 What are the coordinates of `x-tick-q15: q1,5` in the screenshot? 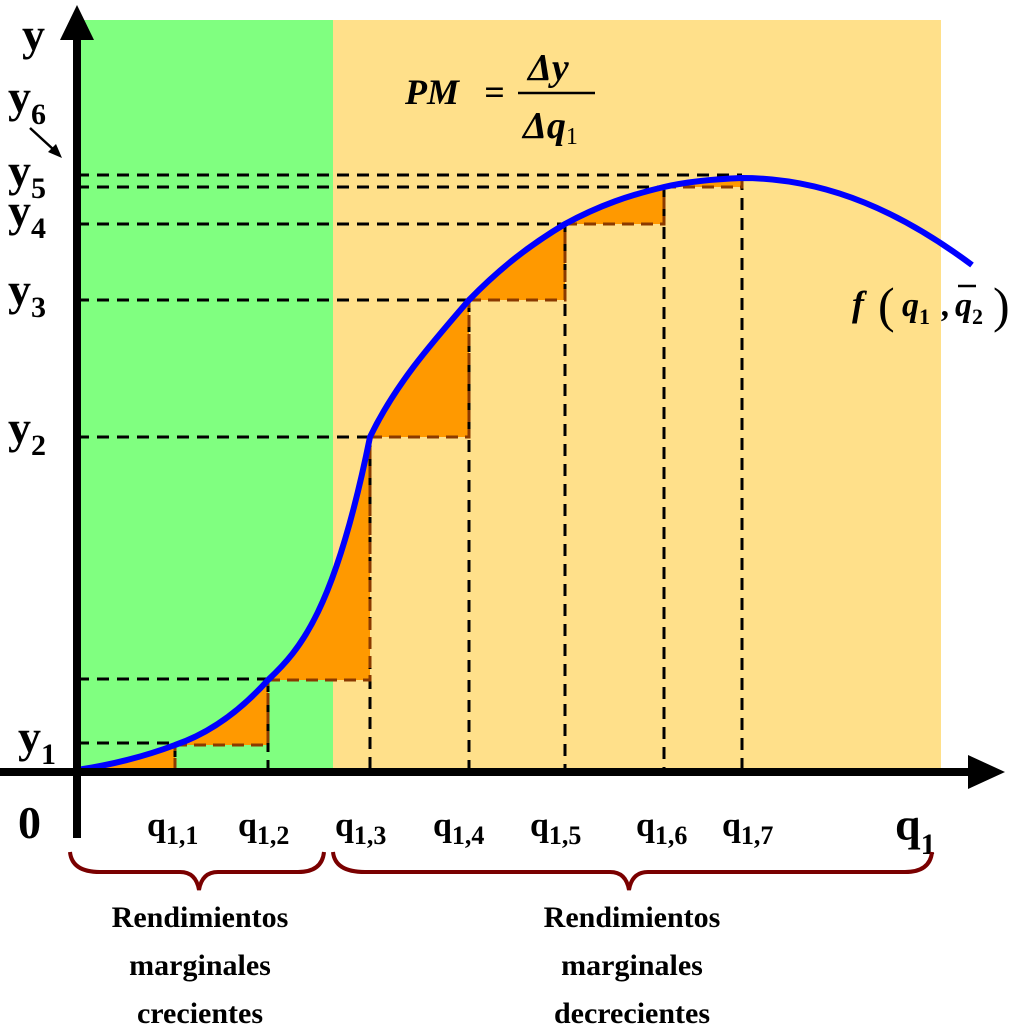 It's located at (555, 828).